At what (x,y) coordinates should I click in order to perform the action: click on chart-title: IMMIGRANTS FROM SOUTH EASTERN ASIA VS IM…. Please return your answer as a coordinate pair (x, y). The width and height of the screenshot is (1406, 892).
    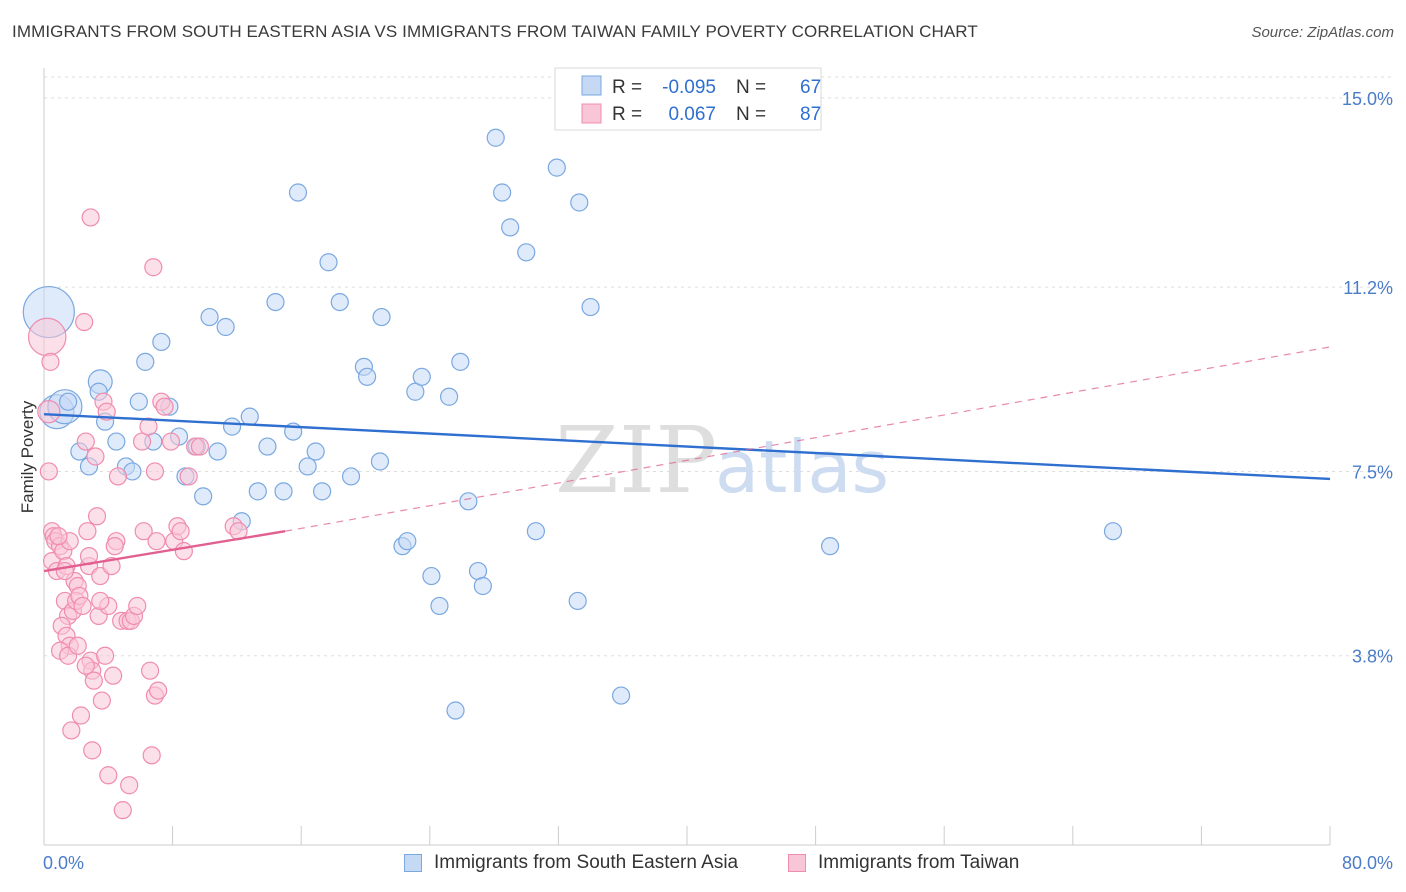
    Looking at the image, I should click on (495, 31).